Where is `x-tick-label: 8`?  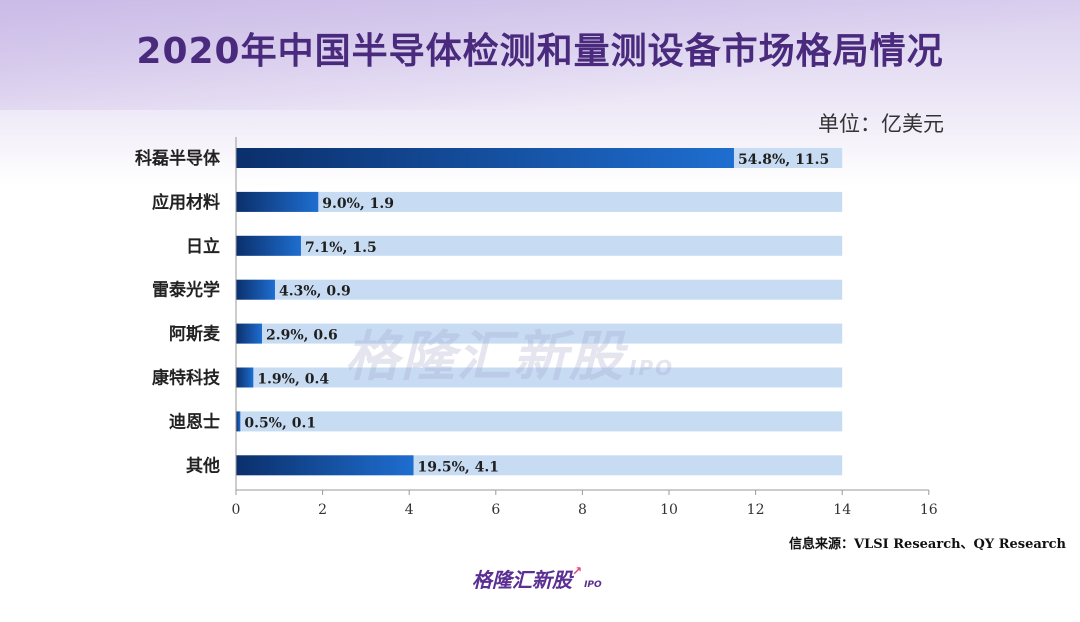 x-tick-label: 8 is located at coordinates (582, 510).